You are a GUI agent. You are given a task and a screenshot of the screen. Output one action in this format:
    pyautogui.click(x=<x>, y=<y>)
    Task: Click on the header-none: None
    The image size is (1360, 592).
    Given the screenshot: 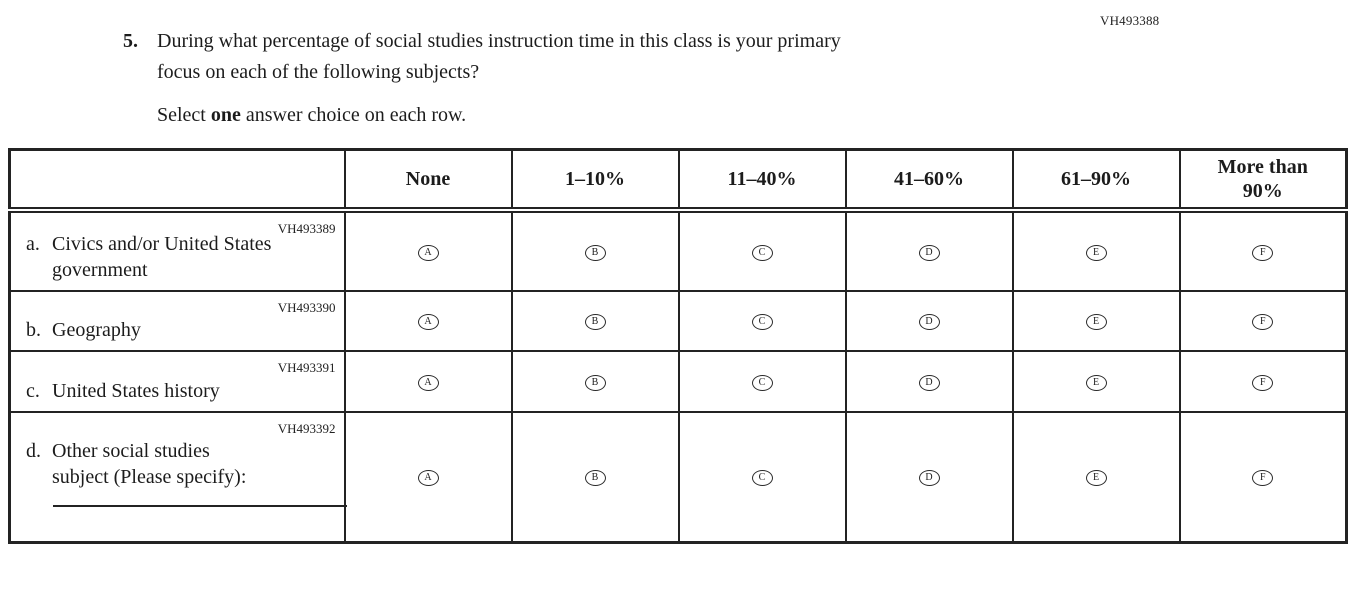 What is the action you would take?
    pyautogui.click(x=428, y=180)
    